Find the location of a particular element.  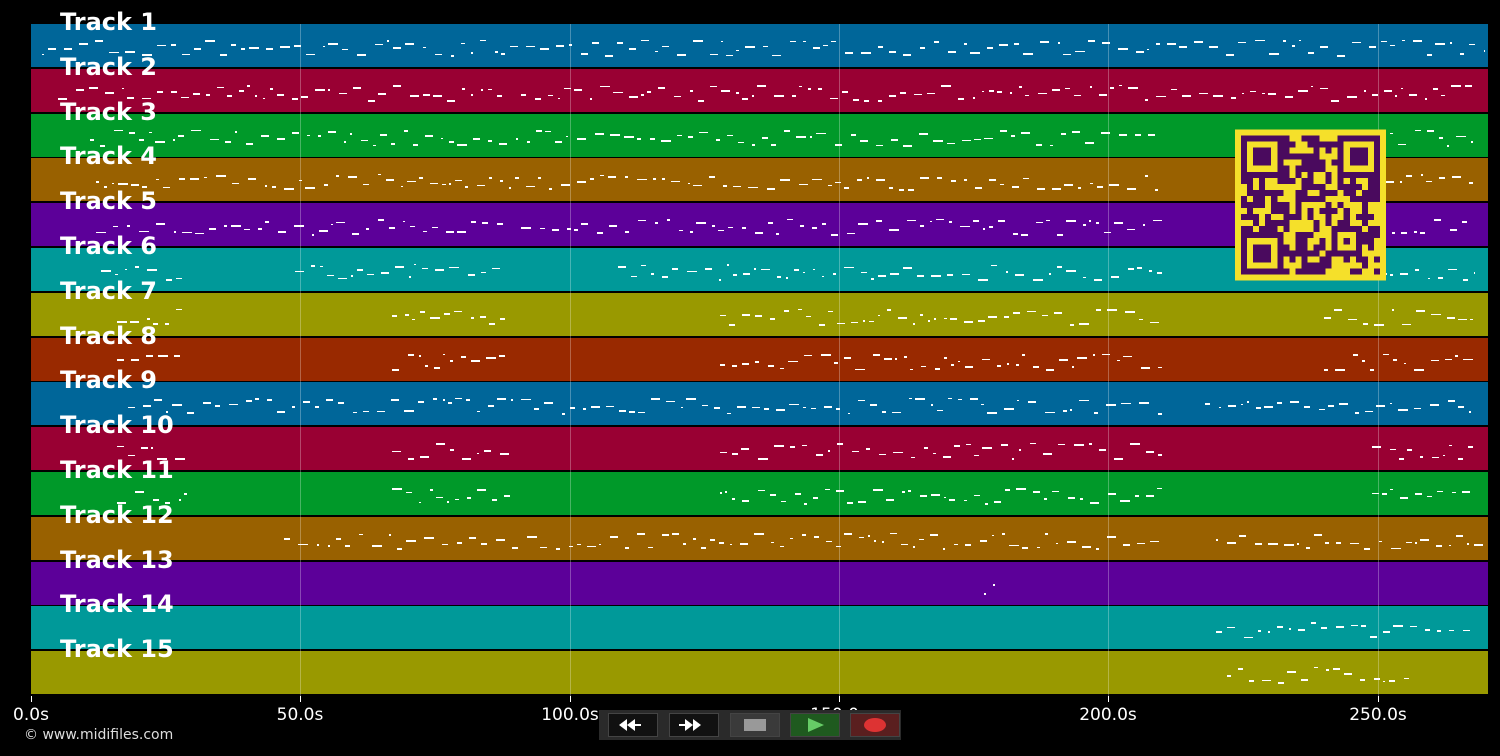

rewind-button is located at coordinates (633, 725).